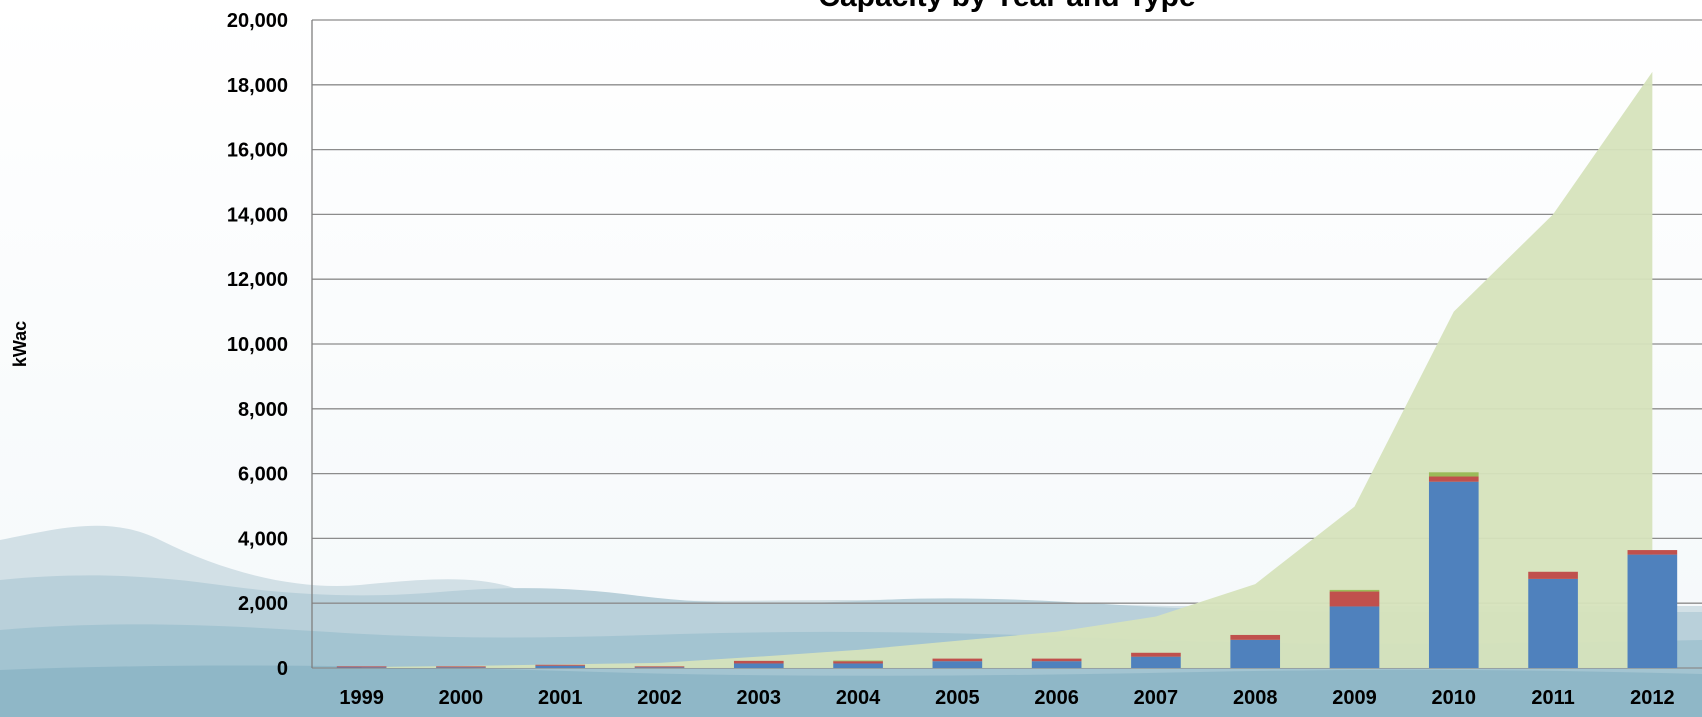 The height and width of the screenshot is (717, 1702). What do you see at coordinates (1552, 698) in the screenshot?
I see `x-tick-label: 2011` at bounding box center [1552, 698].